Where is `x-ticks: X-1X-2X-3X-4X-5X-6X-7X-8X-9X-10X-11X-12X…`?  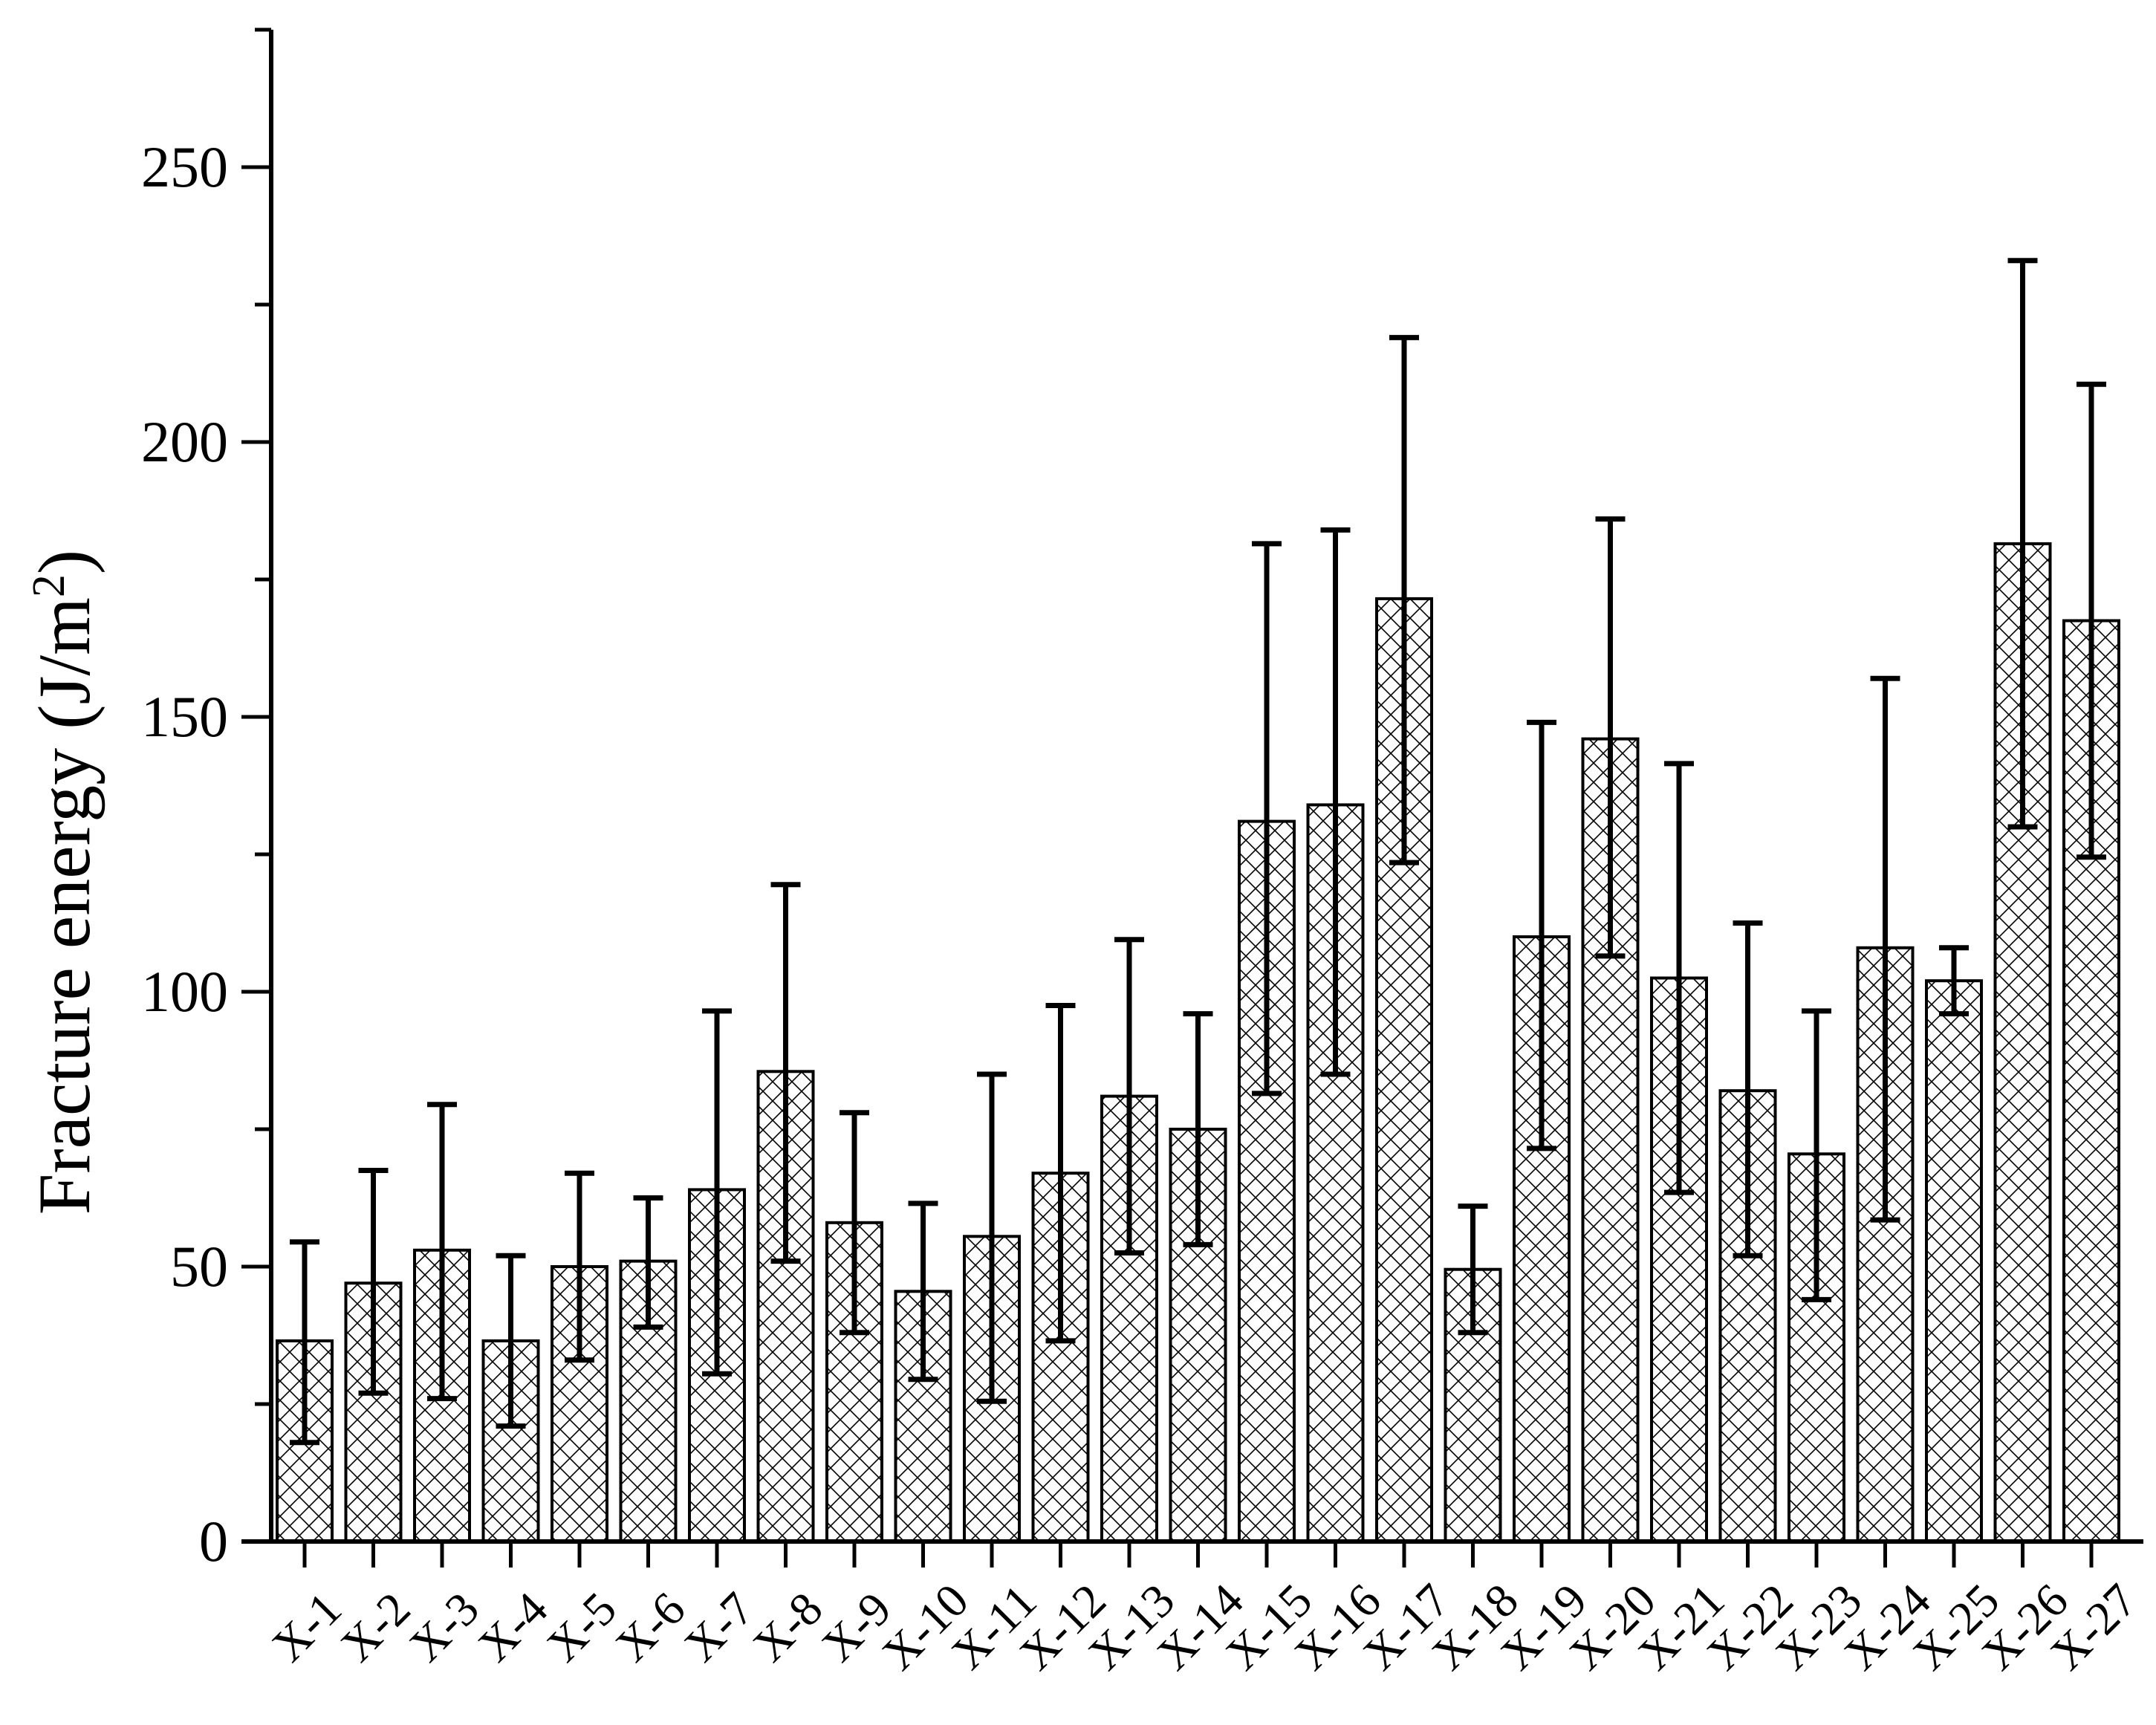 x-ticks: X-1X-2X-3X-4X-5X-6X-7X-8X-9X-10X-11X-12X… is located at coordinates (1204, 1611).